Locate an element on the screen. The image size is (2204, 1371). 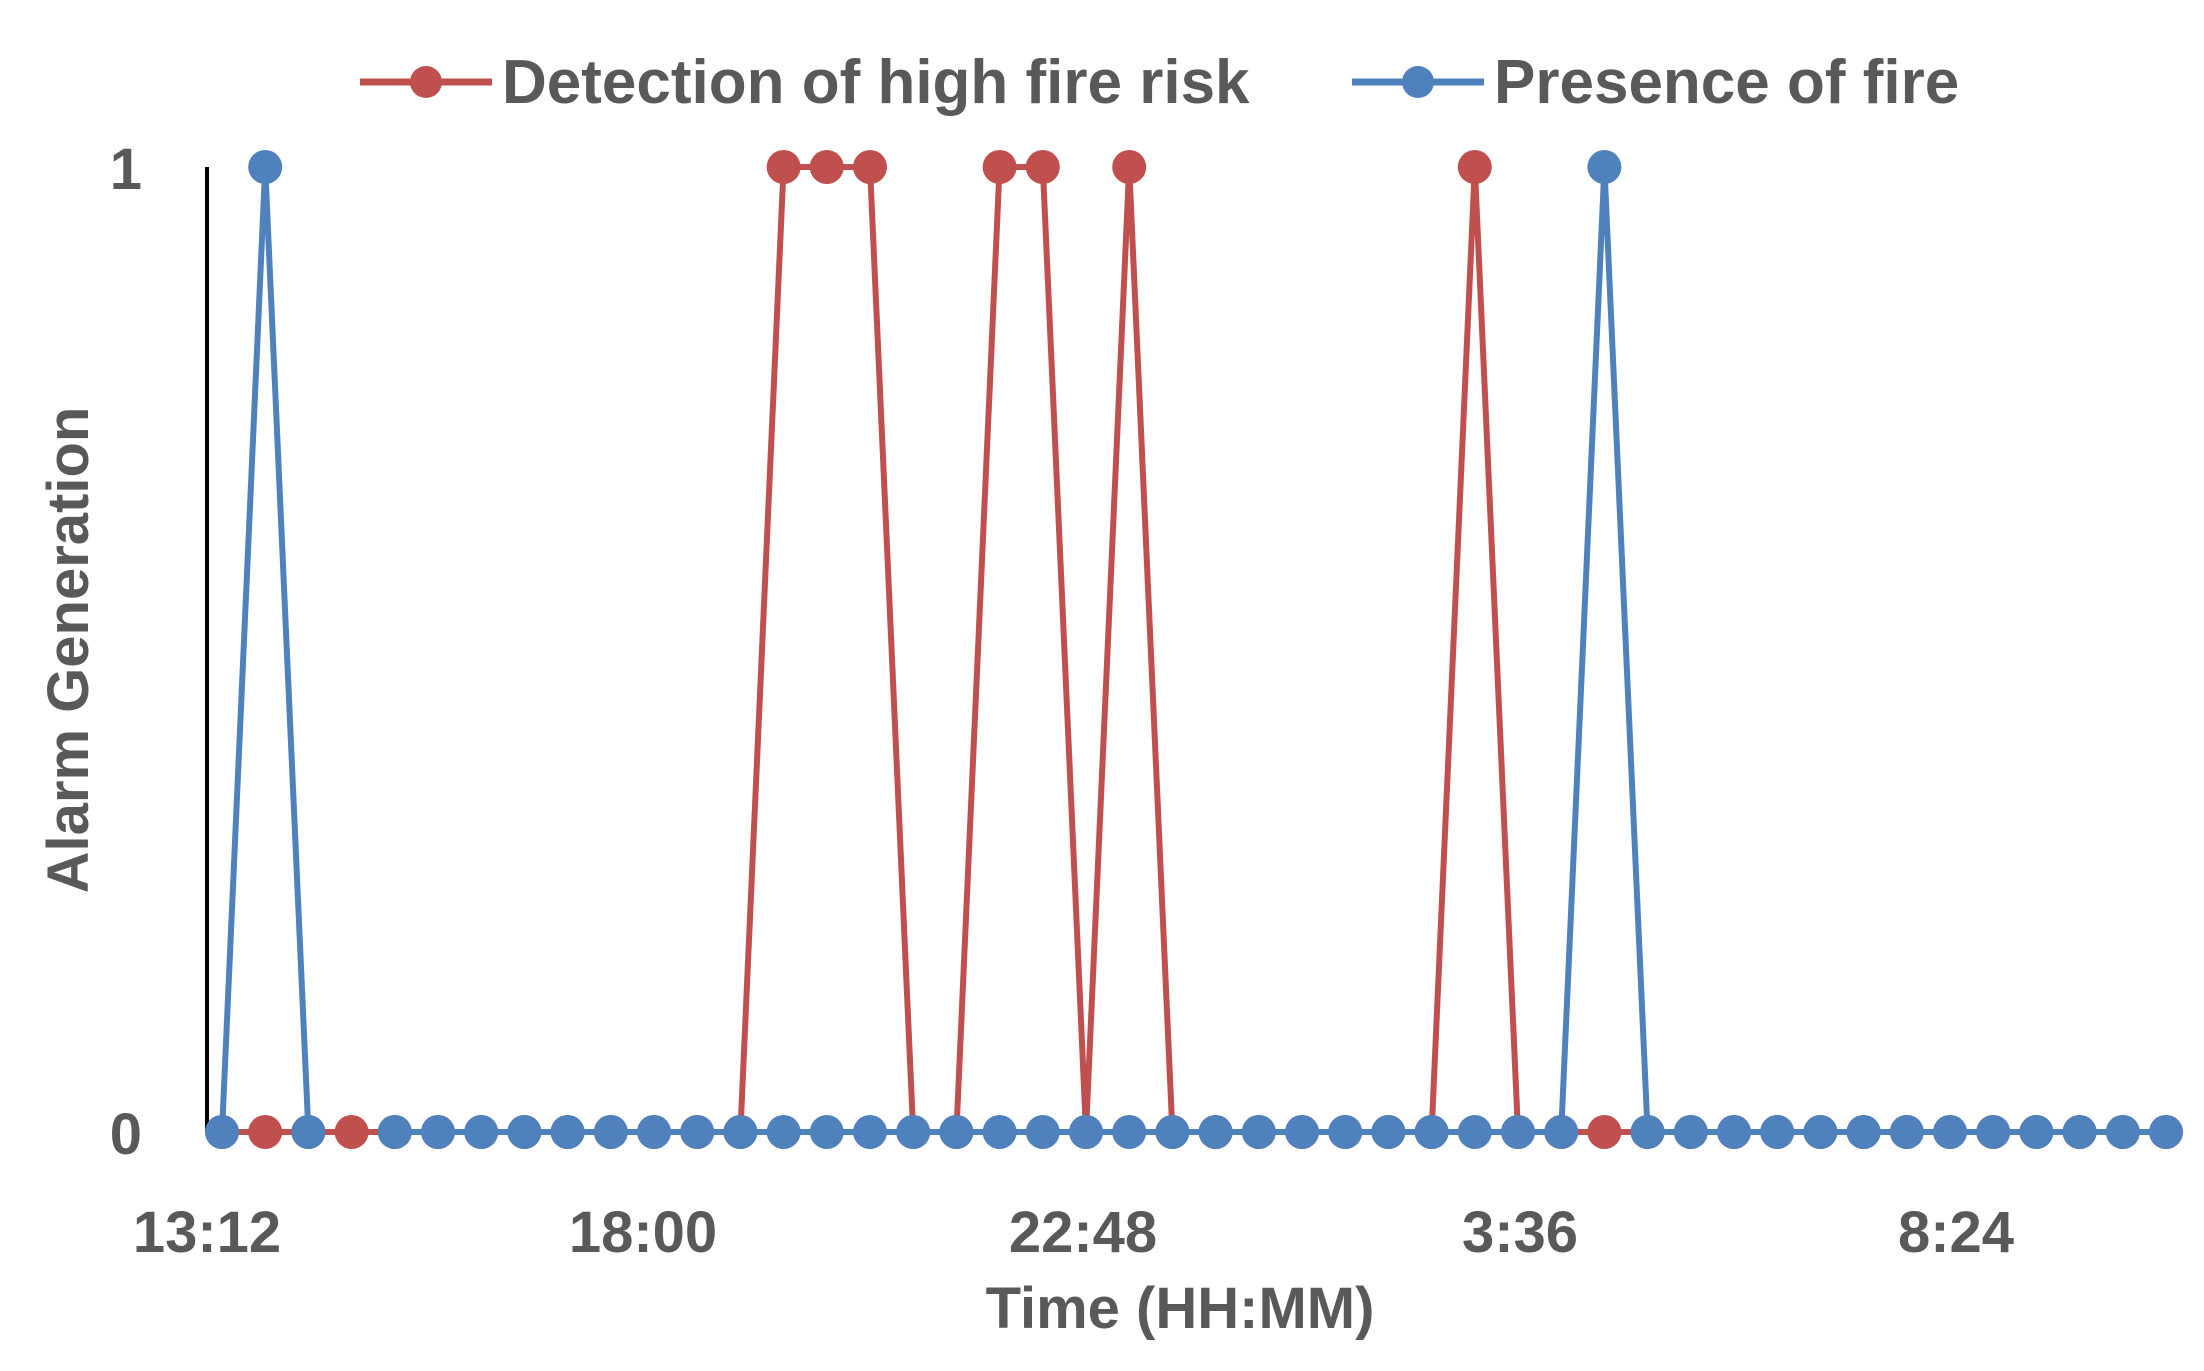
x-axis-title: Time (HH:MM) is located at coordinates (1180, 1308).